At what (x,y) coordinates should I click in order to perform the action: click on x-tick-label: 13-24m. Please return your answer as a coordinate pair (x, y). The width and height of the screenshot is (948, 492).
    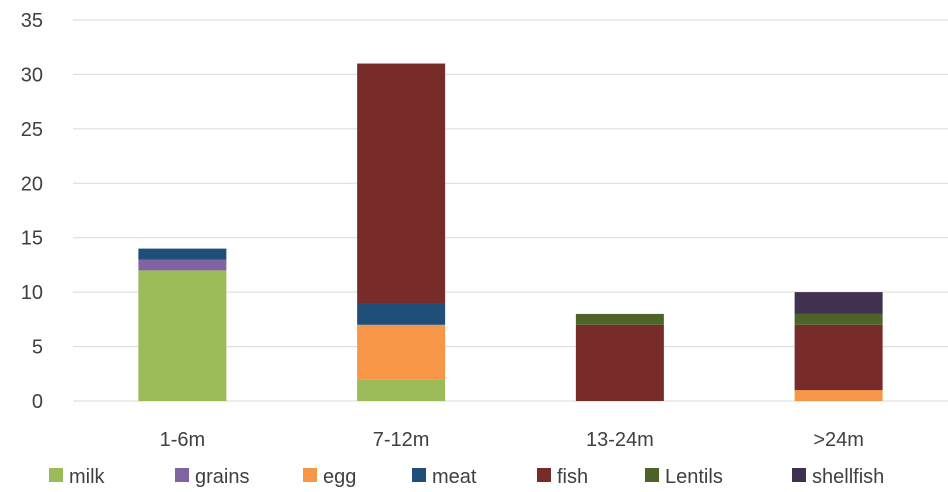
    Looking at the image, I should click on (620, 440).